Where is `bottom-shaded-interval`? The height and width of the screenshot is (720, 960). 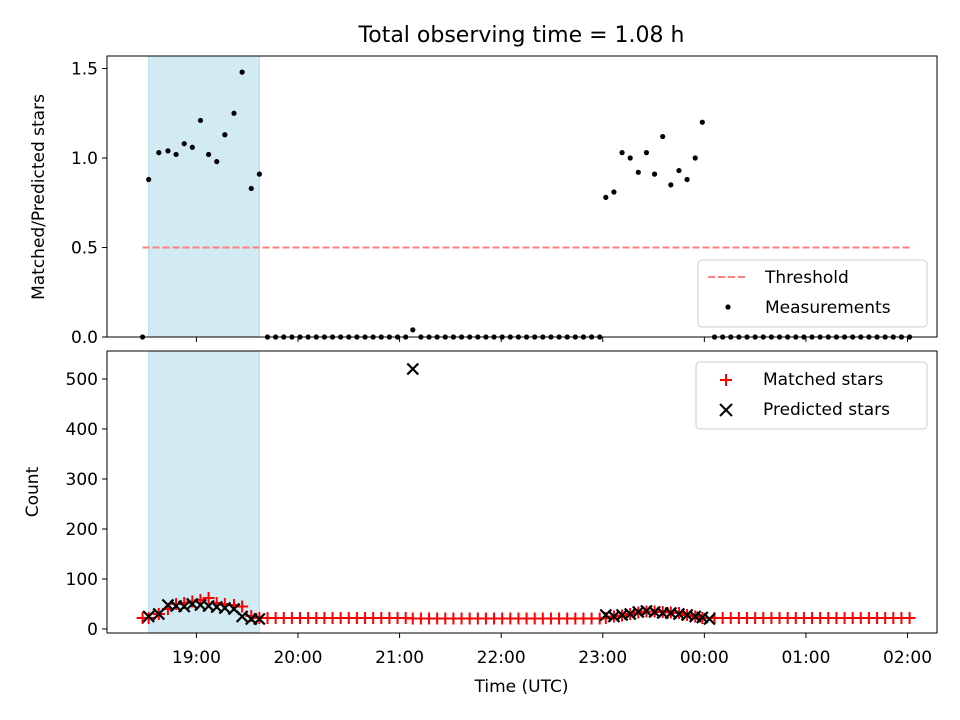 bottom-shaded-interval is located at coordinates (204, 492).